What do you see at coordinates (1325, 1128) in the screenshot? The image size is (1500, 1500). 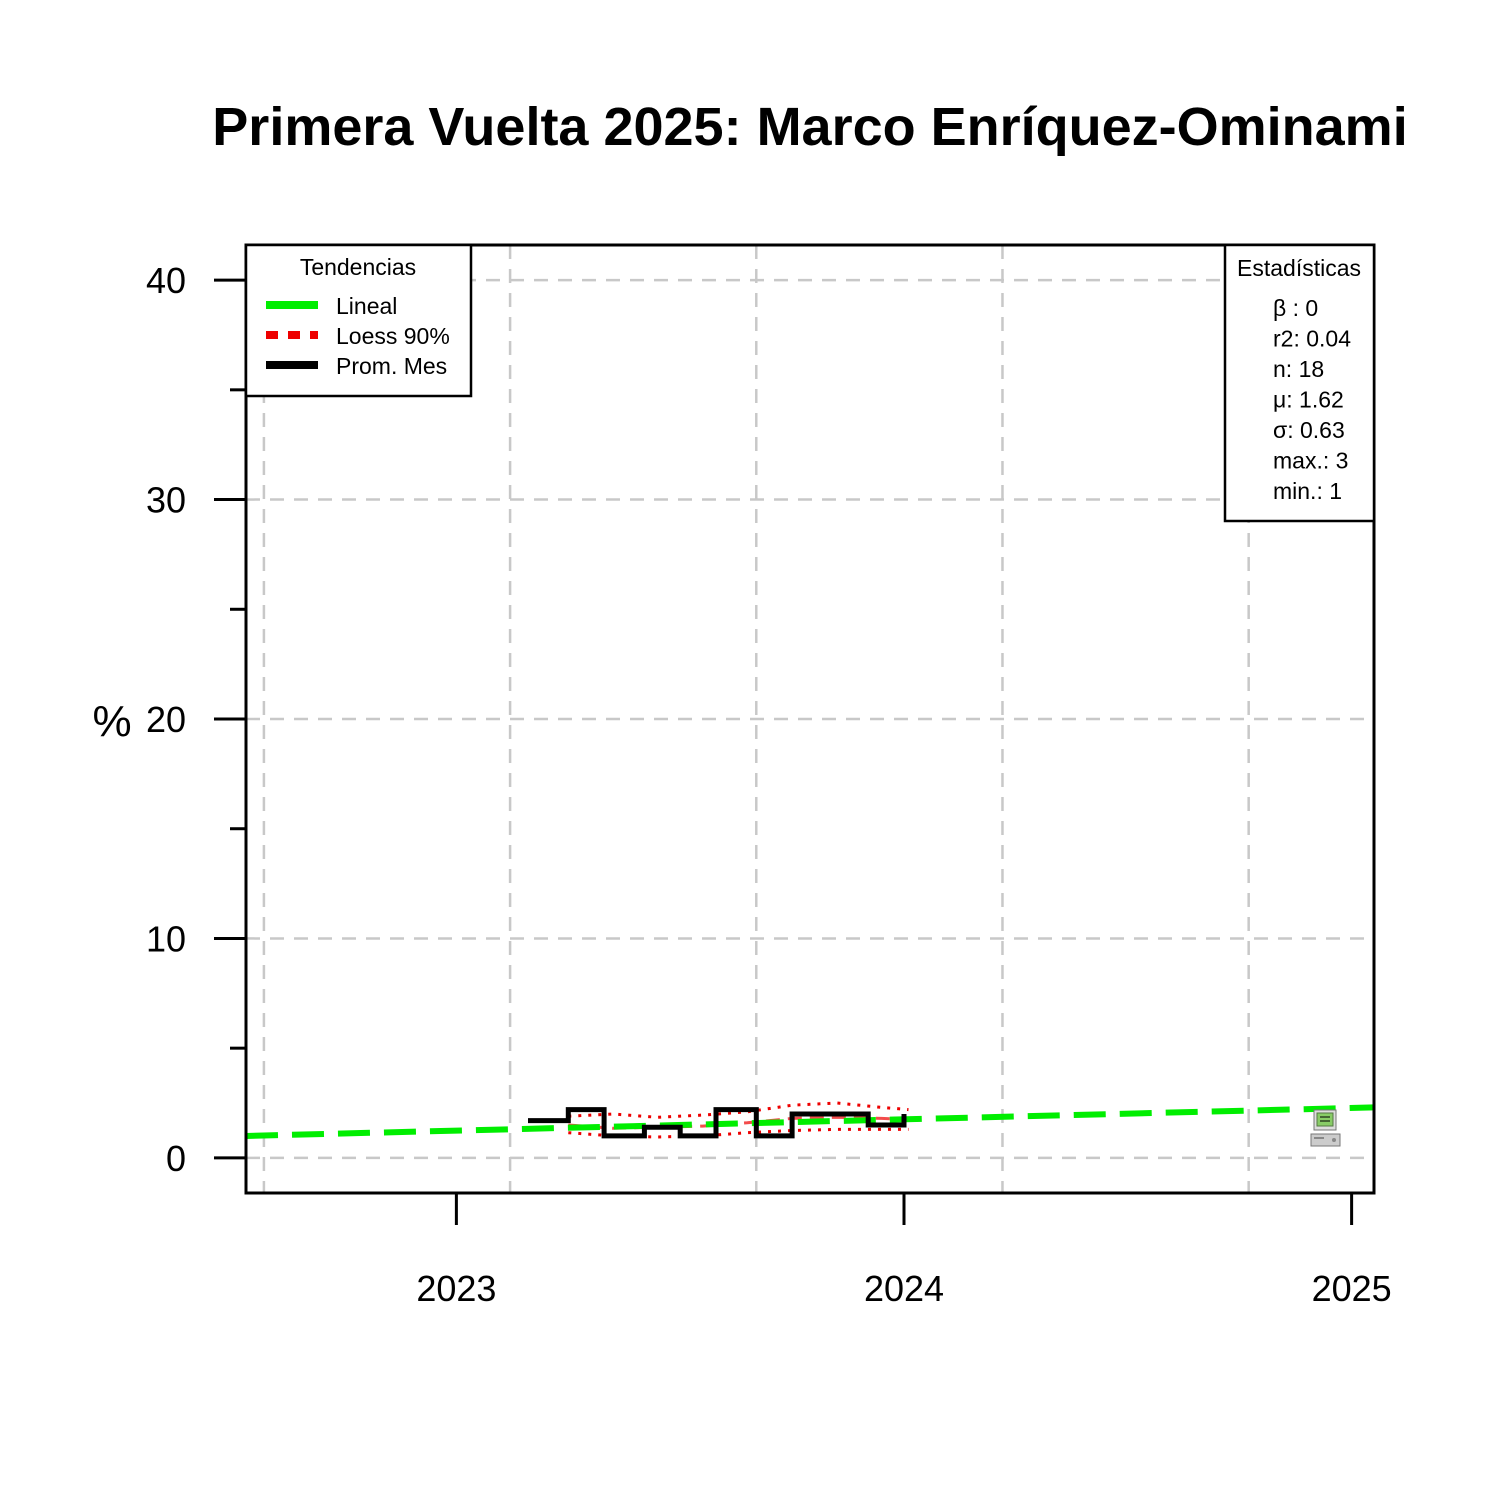 I see `computer-icon` at bounding box center [1325, 1128].